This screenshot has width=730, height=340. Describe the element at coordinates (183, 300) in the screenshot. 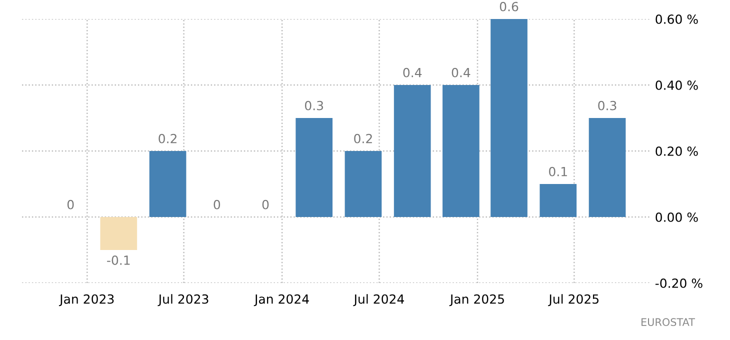

I see `x-tick-label: Jul 2023` at that location.